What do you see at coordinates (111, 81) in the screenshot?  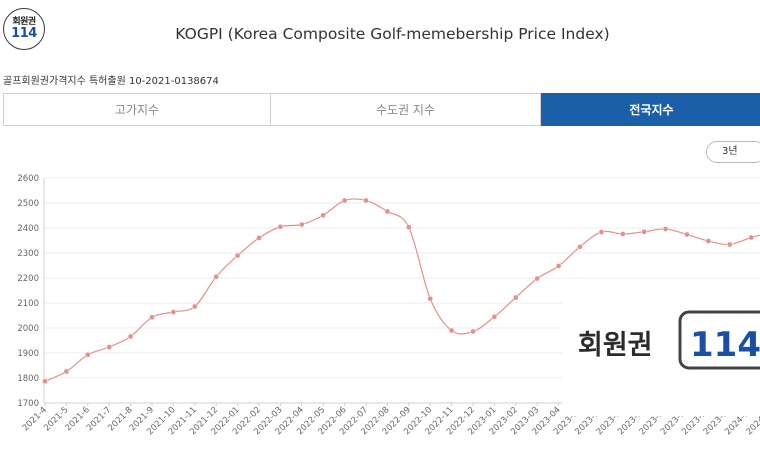 I see `patent-note: 골프회원권가격지수 특허출원 10-2021-0138674` at bounding box center [111, 81].